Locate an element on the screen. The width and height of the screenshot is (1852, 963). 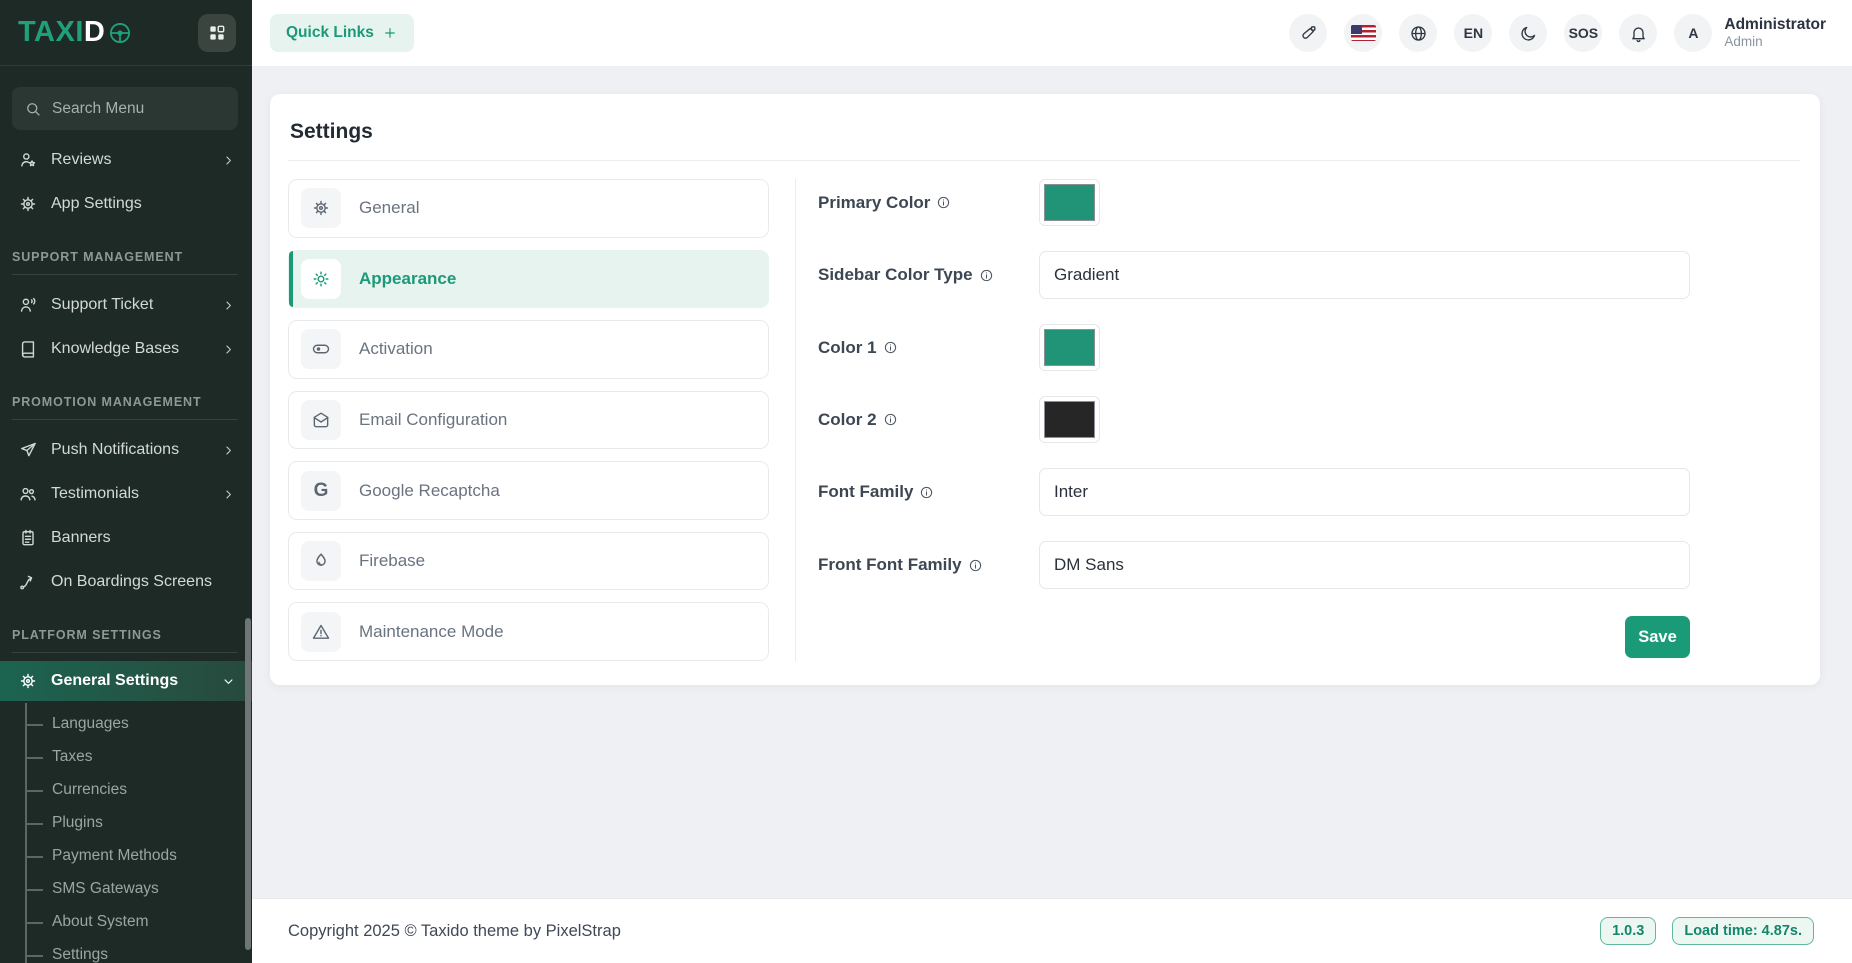
language-button: EN is located at coordinates (1473, 33).